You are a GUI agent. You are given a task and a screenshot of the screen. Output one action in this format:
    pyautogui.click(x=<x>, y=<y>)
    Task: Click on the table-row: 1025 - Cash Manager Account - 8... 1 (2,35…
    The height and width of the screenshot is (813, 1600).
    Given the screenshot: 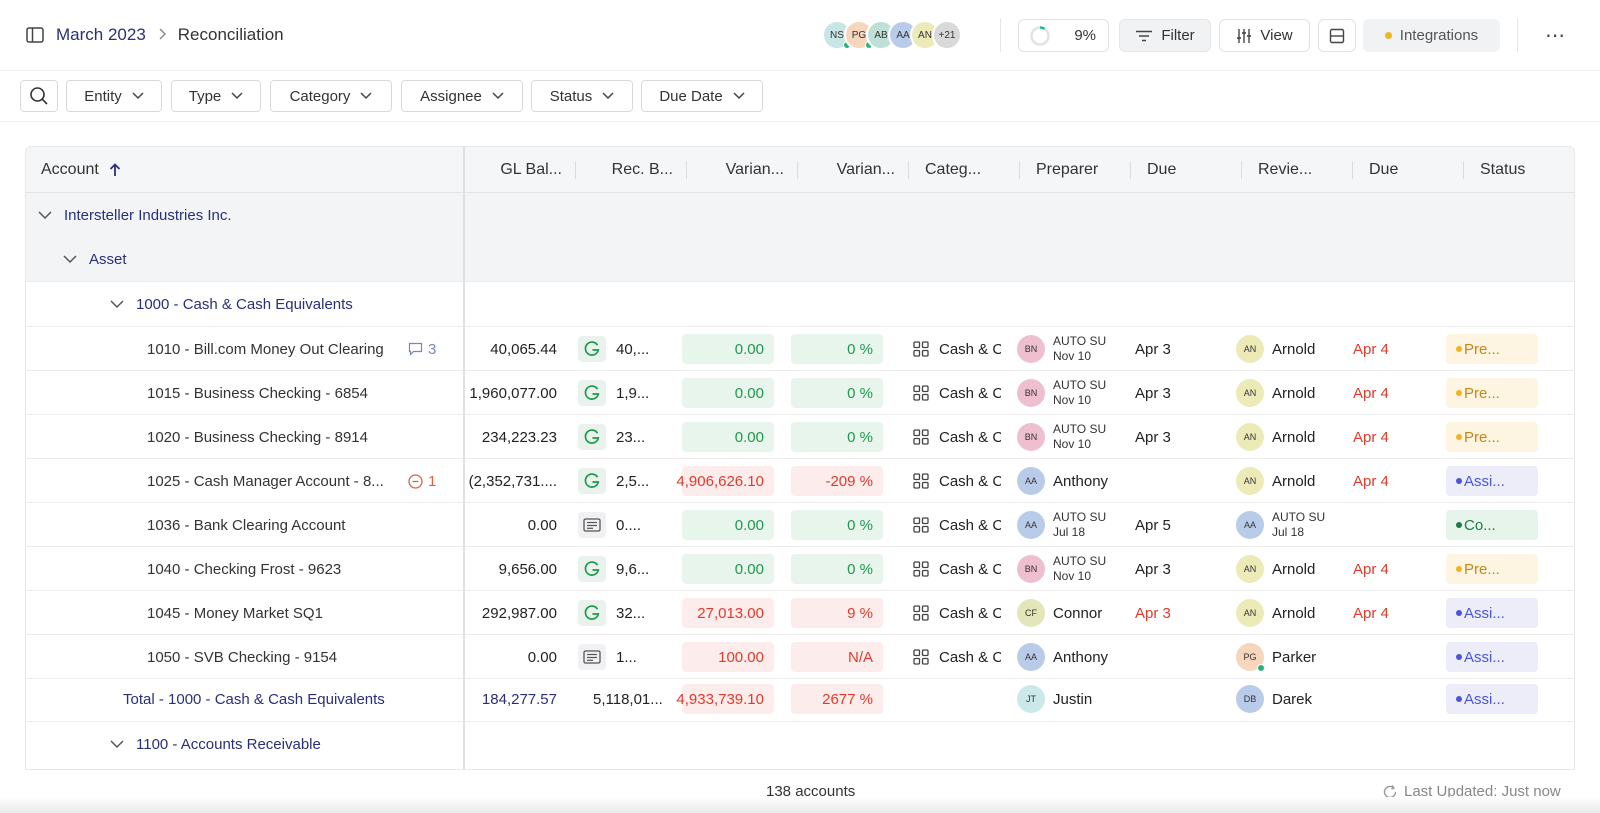 What is the action you would take?
    pyautogui.click(x=800, y=481)
    